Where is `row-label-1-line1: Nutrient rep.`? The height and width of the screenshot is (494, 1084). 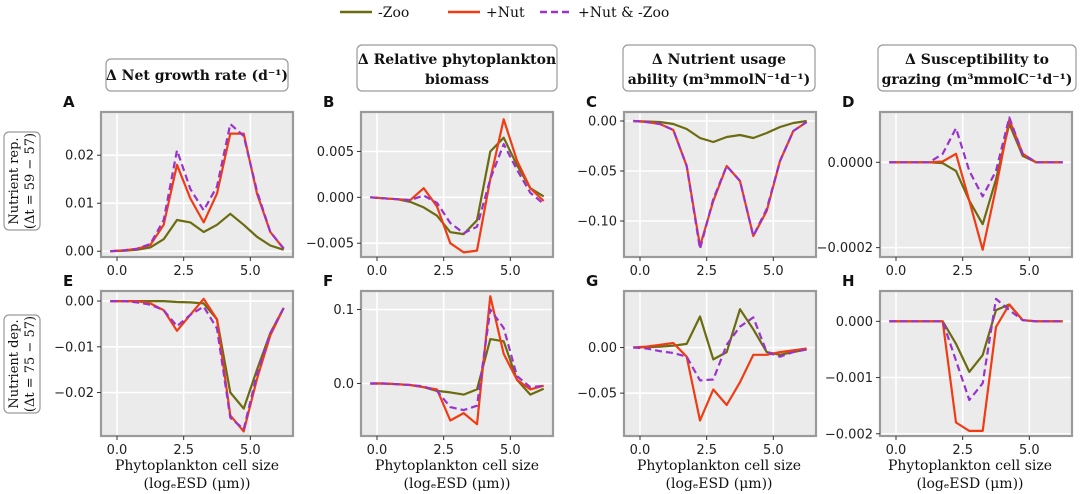
row-label-1-line1: Nutrient rep. is located at coordinates (14, 180).